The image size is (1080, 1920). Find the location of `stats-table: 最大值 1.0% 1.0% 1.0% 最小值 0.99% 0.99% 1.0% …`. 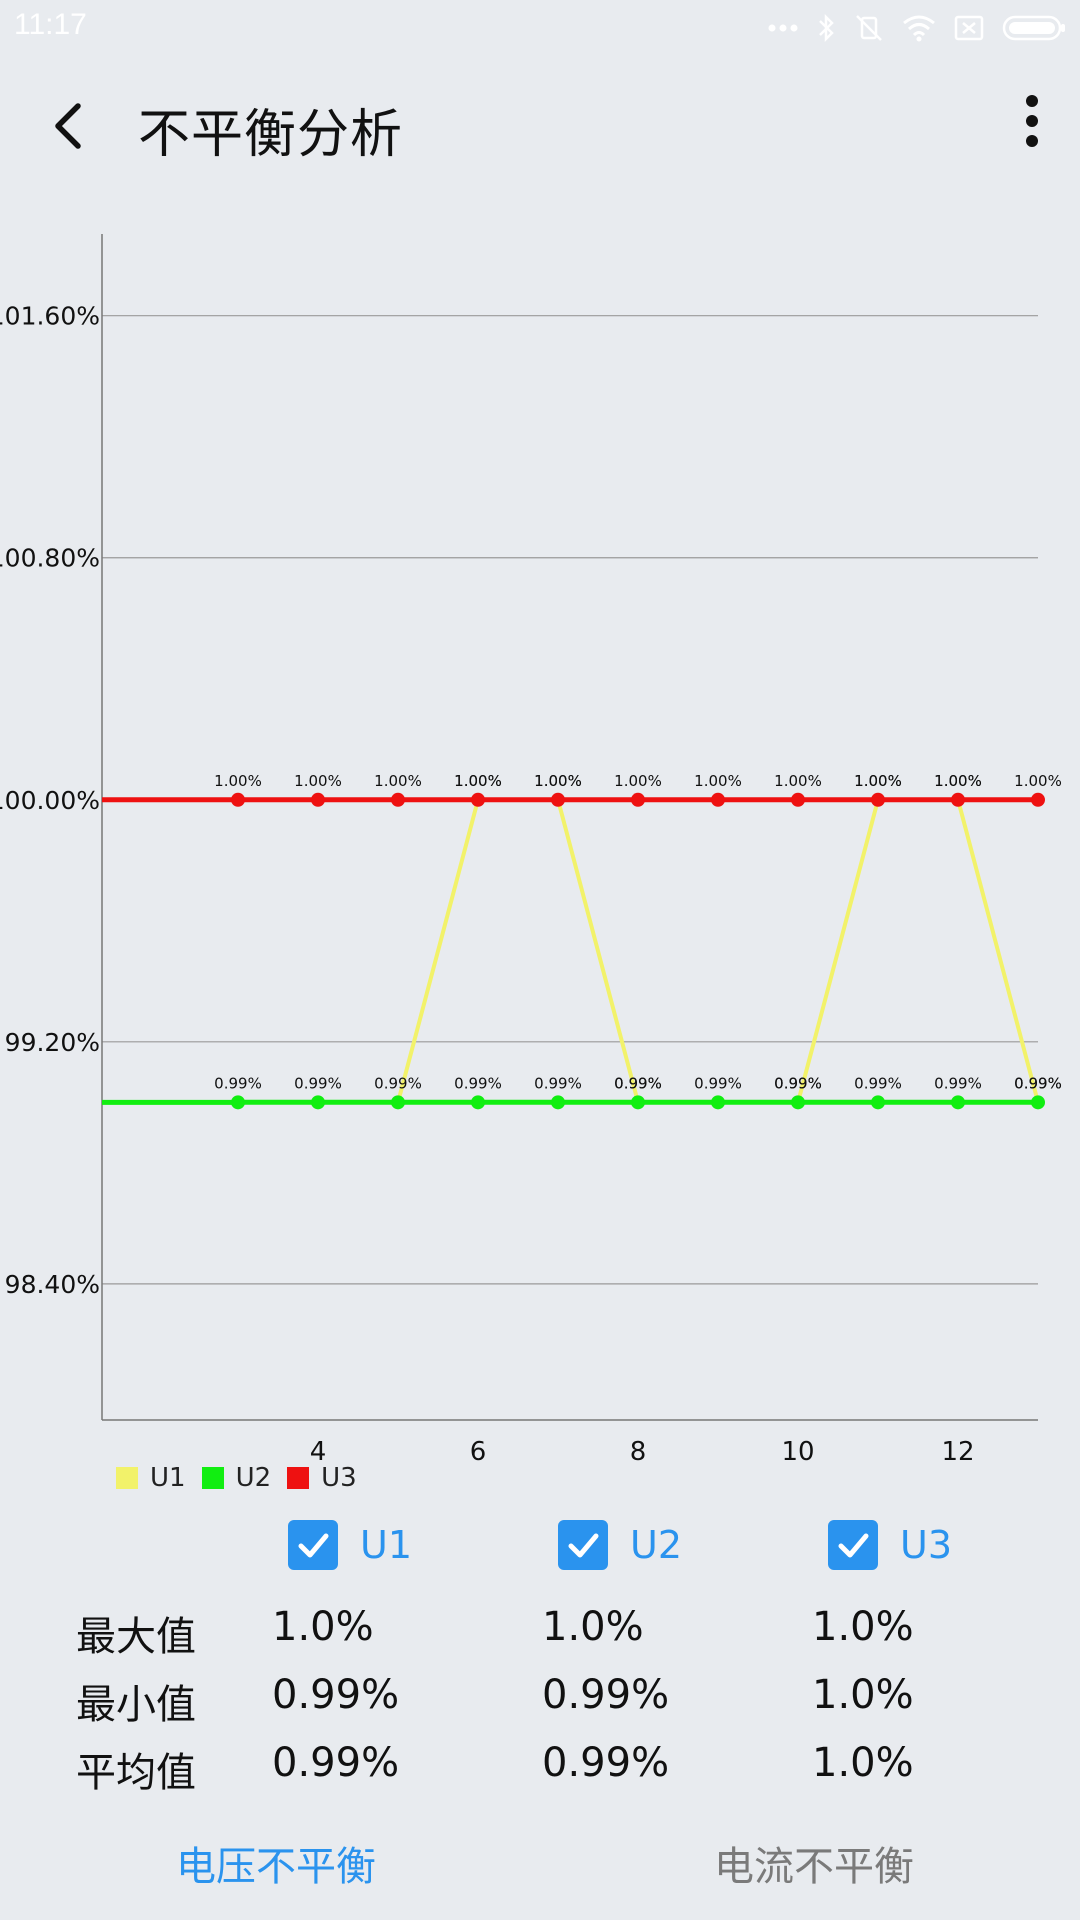

stats-table: 最大值 1.0% 1.0% 1.0% 最小值 0.99% 0.99% 1.0% … is located at coordinates (540, 1702).